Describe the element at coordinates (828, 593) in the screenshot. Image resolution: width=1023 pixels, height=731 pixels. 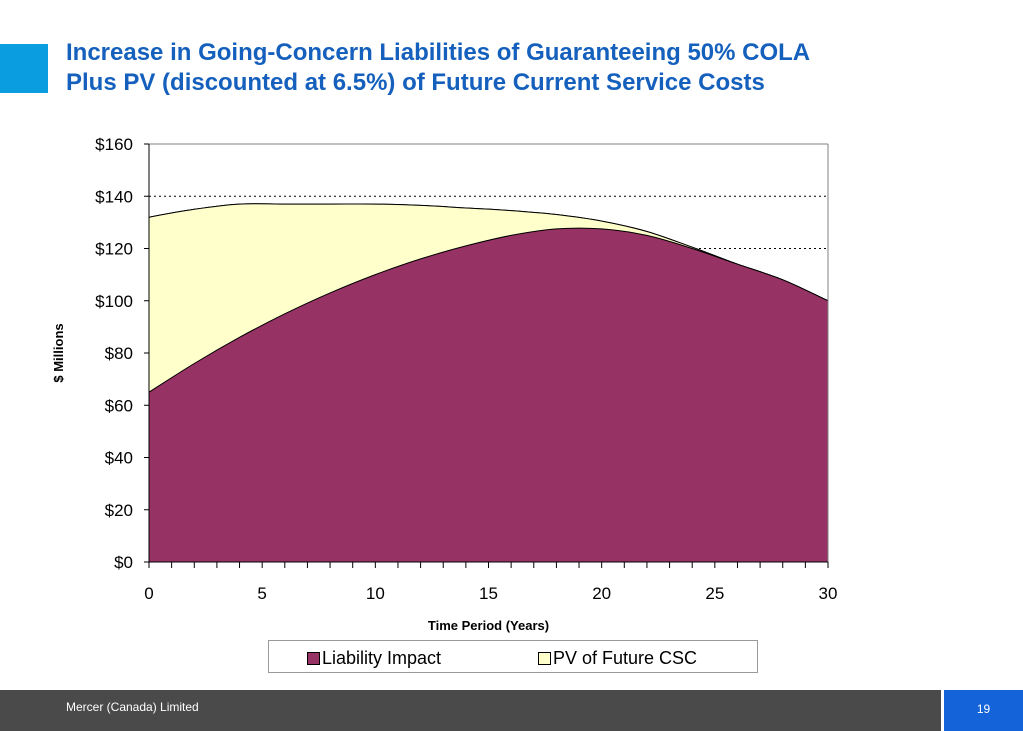
I see `x-tick-label-30: 30` at that location.